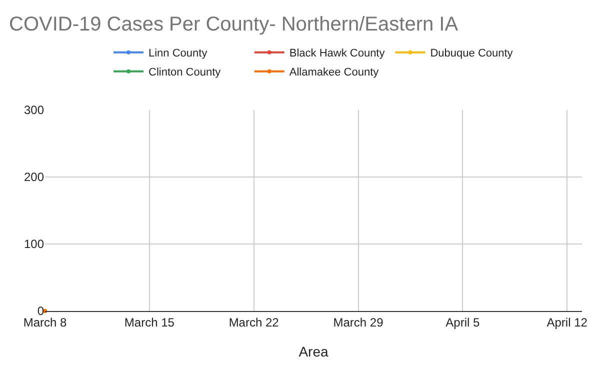 This screenshot has width=600, height=371. What do you see at coordinates (185, 72) in the screenshot?
I see `legend-label: Clinton County` at bounding box center [185, 72].